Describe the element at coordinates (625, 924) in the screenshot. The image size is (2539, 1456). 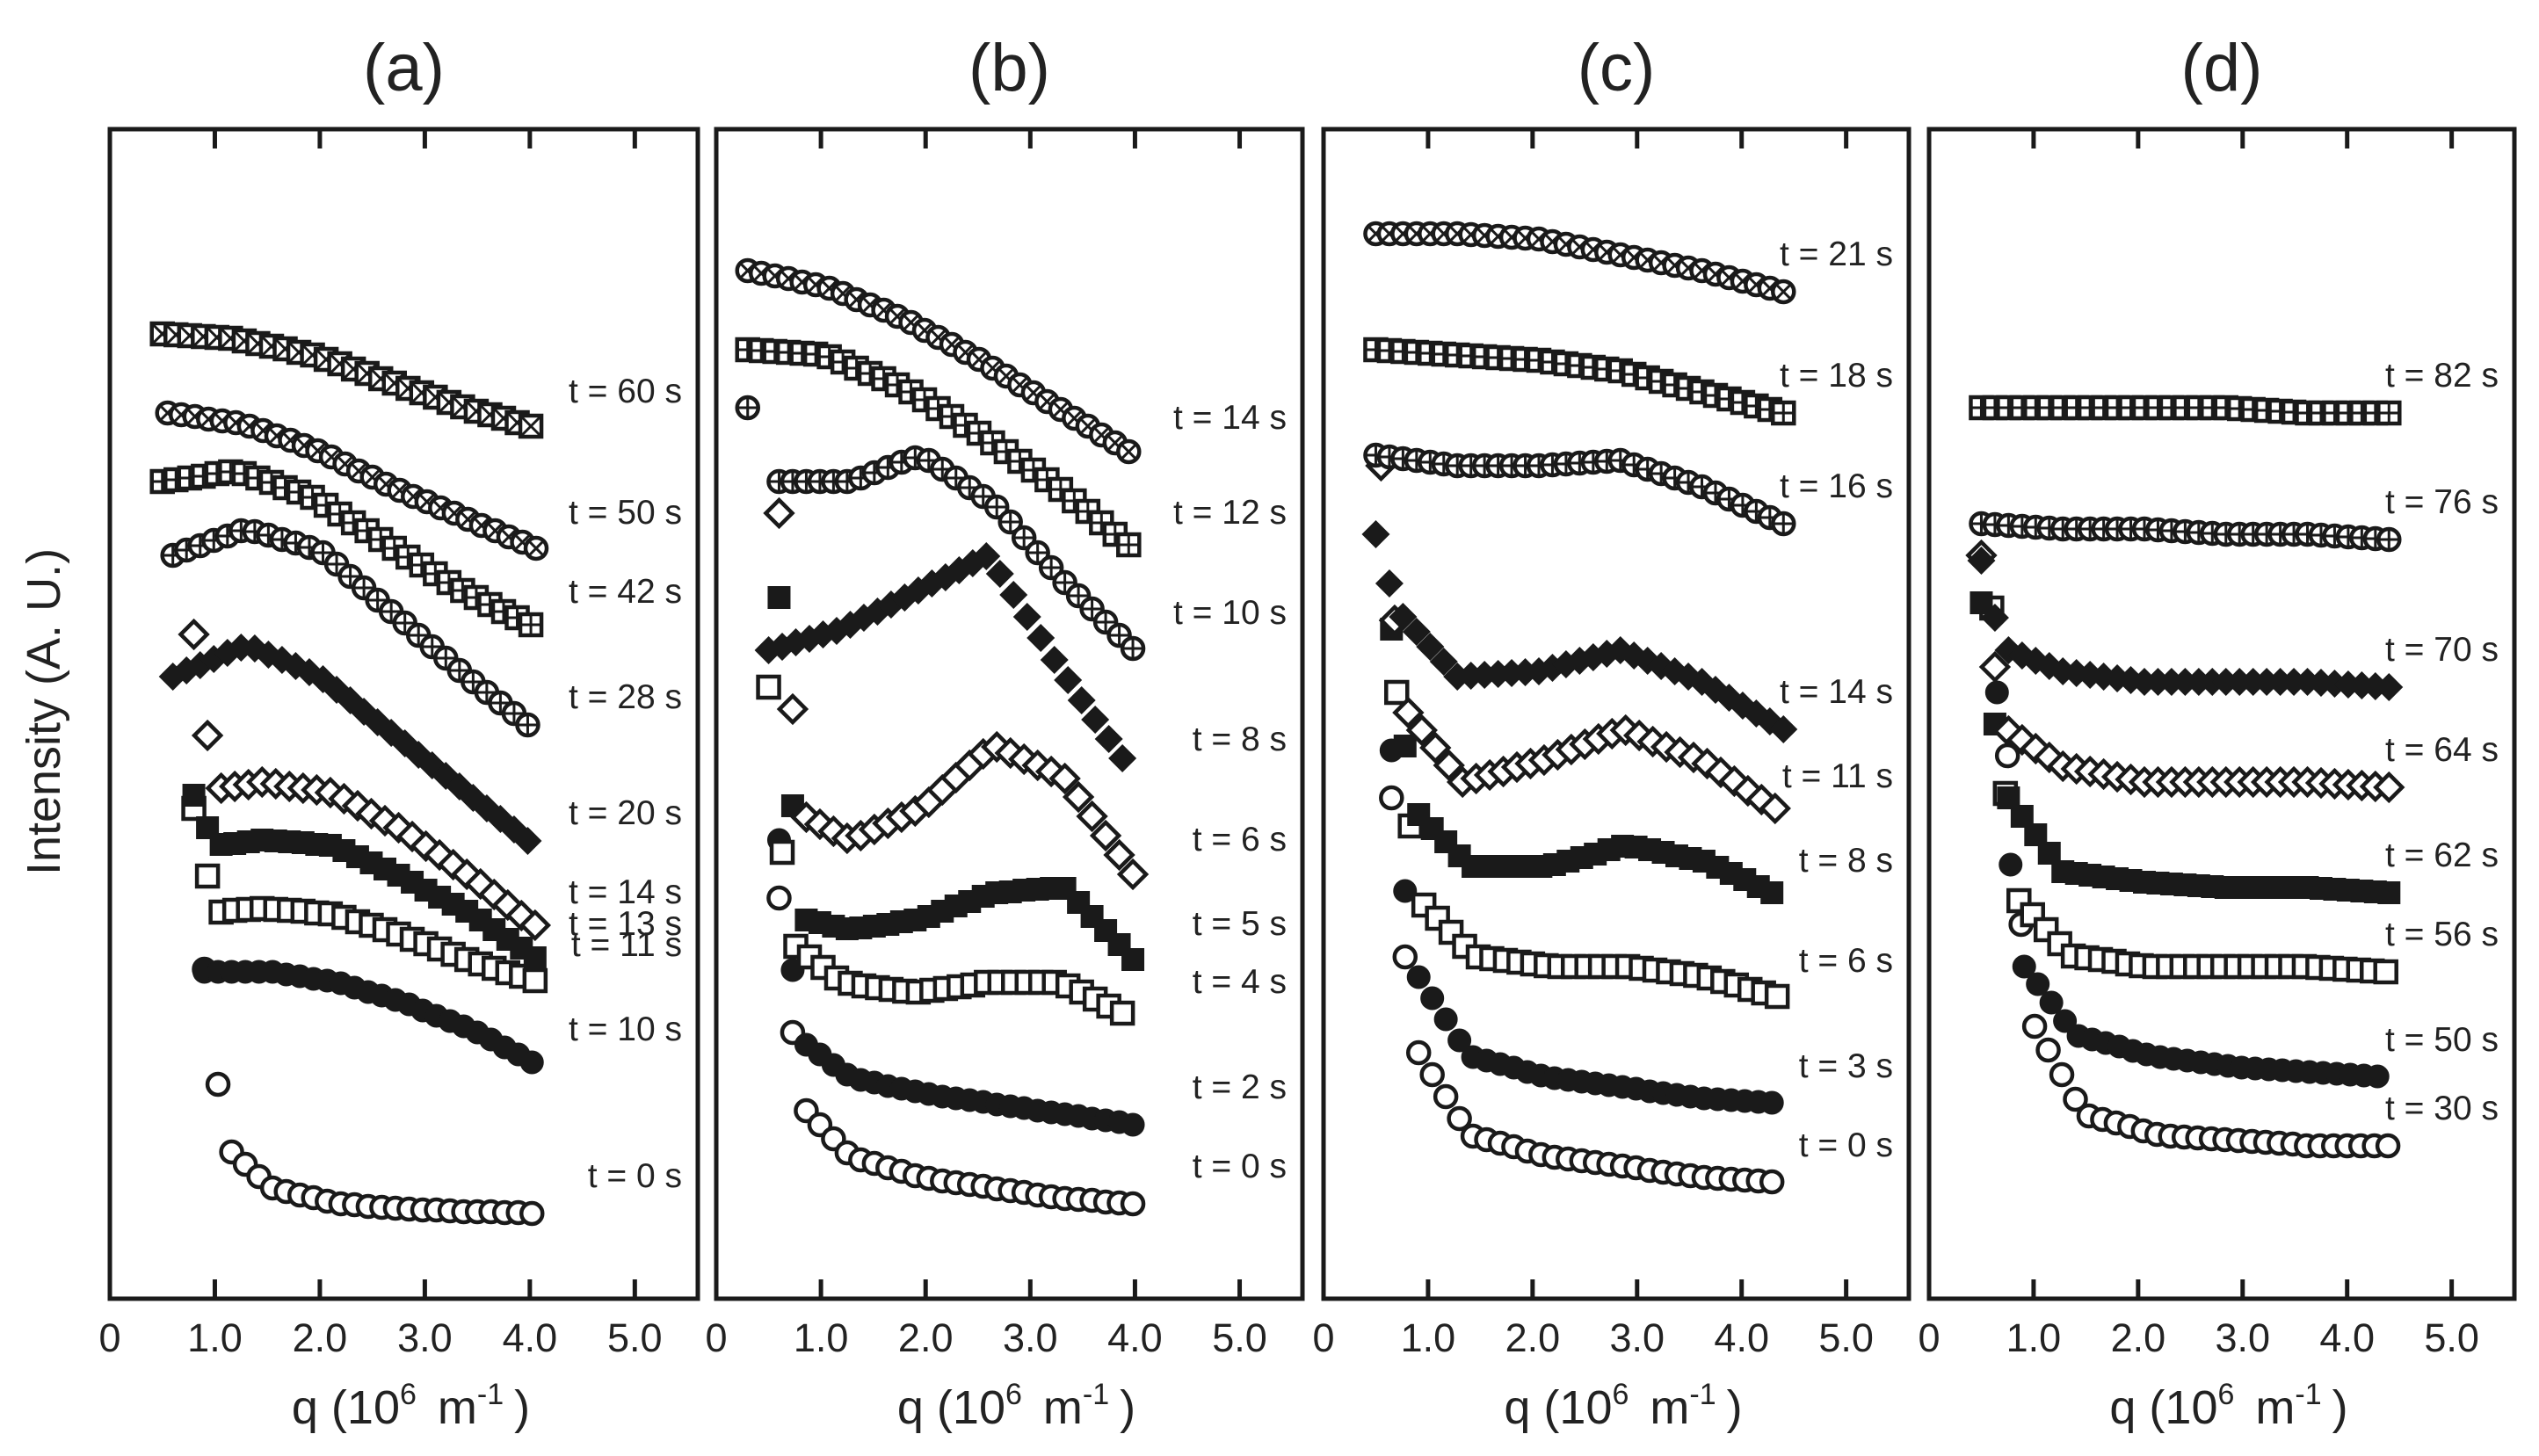
I see `series-label: t = 13 s` at that location.